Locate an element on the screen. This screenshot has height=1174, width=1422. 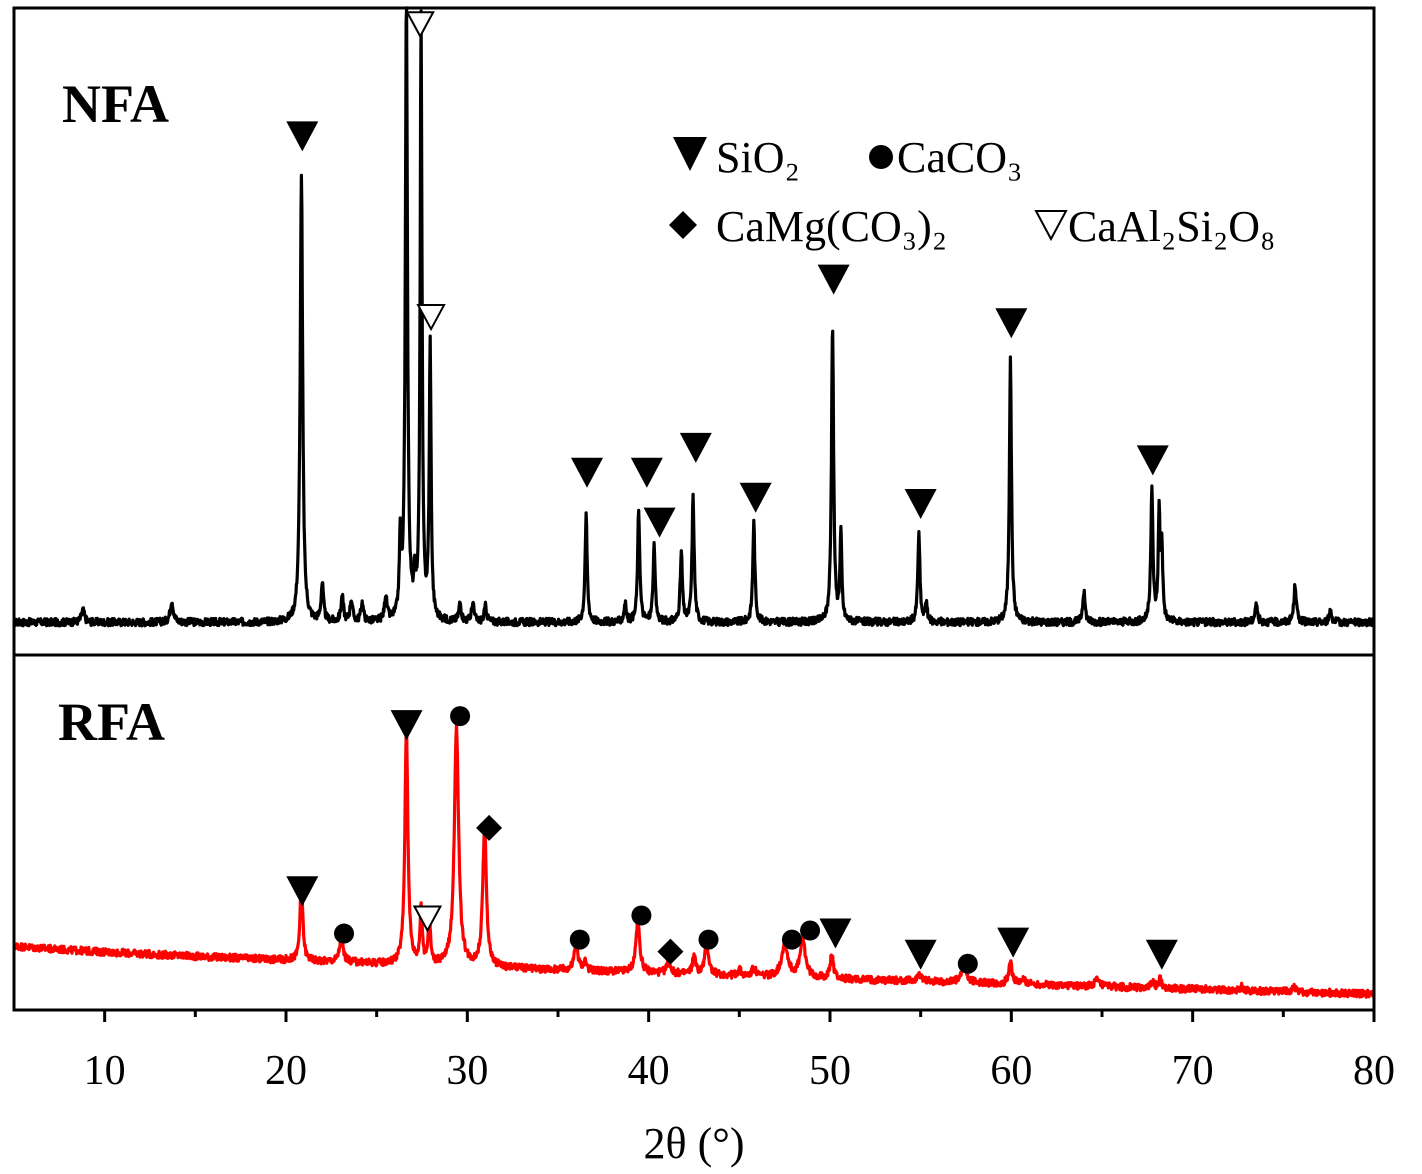
x-axis-ticks: 10 20 30 40 50 60 70 80 is located at coordinates (739, 1052).